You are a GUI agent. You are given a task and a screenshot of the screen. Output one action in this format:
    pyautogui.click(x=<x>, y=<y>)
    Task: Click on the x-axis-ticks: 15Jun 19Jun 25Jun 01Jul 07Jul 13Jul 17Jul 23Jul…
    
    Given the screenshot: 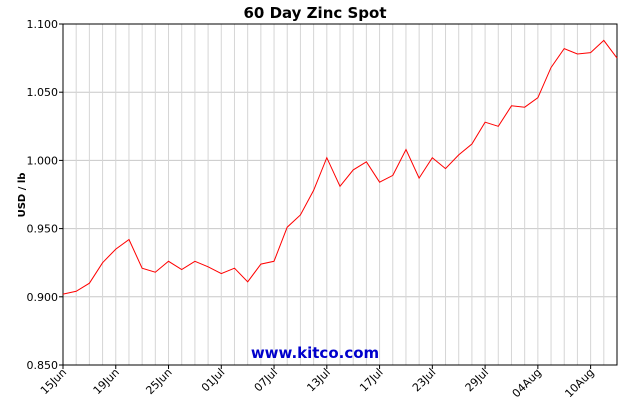 What is the action you would take?
    pyautogui.click(x=317, y=382)
    